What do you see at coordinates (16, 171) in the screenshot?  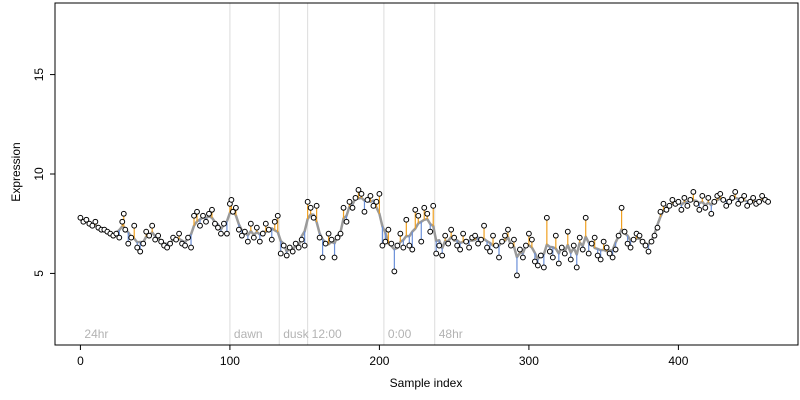 I see `y-axis-label: Expression` at bounding box center [16, 171].